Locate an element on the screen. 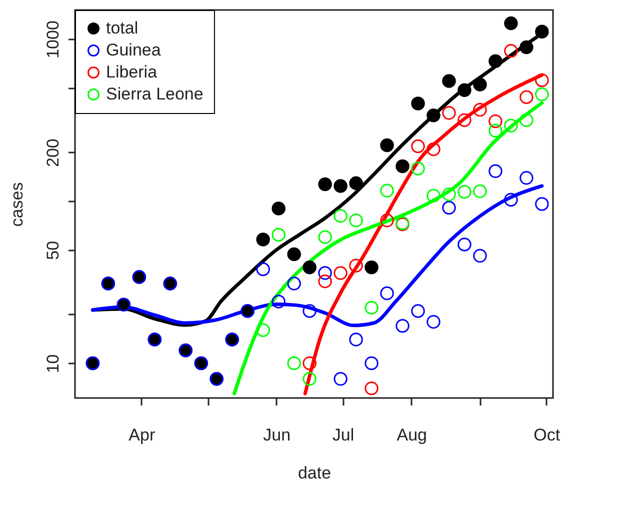  x-tick-label: Oct is located at coordinates (547, 435).